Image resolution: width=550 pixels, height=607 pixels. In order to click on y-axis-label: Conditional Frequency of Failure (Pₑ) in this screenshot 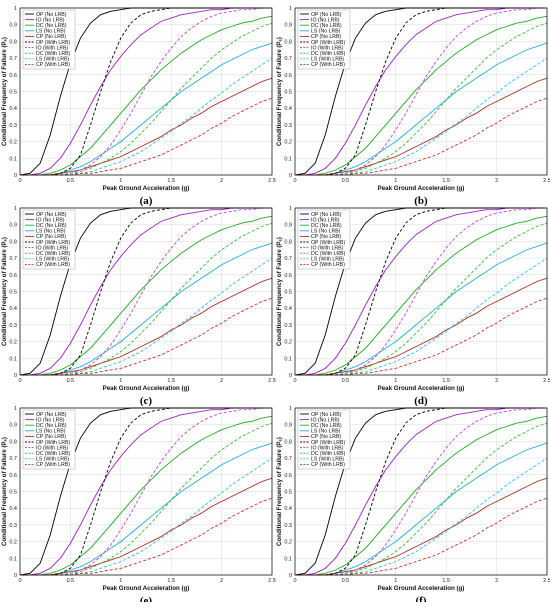, I will do `click(4, 491)`.